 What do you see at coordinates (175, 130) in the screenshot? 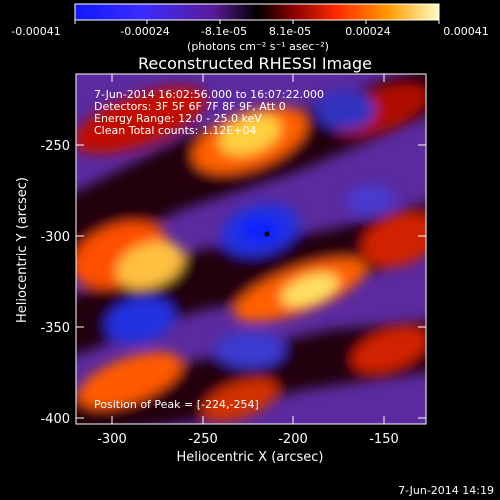
I see `annotation-clean: Clean Total counts: 1.12E+04` at bounding box center [175, 130].